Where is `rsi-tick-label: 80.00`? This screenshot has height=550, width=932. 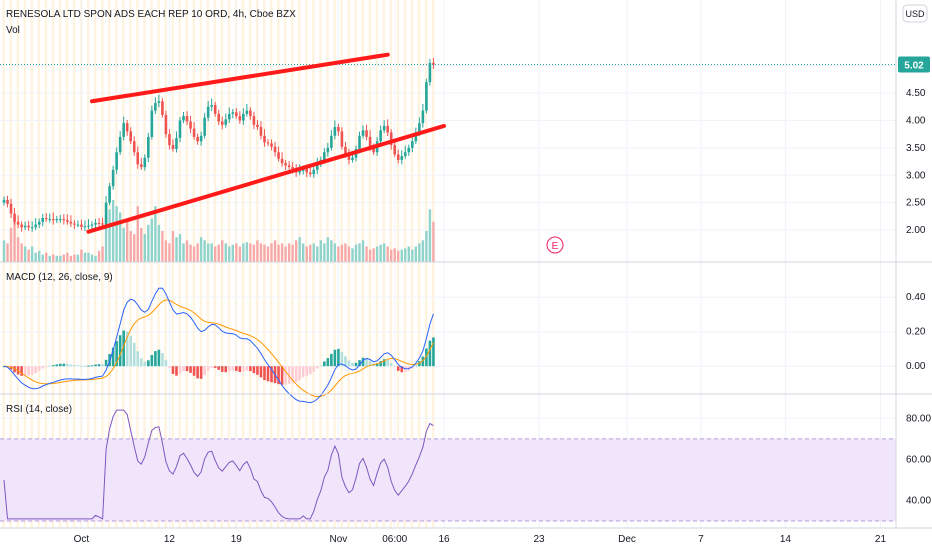 rsi-tick-label: 80.00 is located at coordinates (918, 418).